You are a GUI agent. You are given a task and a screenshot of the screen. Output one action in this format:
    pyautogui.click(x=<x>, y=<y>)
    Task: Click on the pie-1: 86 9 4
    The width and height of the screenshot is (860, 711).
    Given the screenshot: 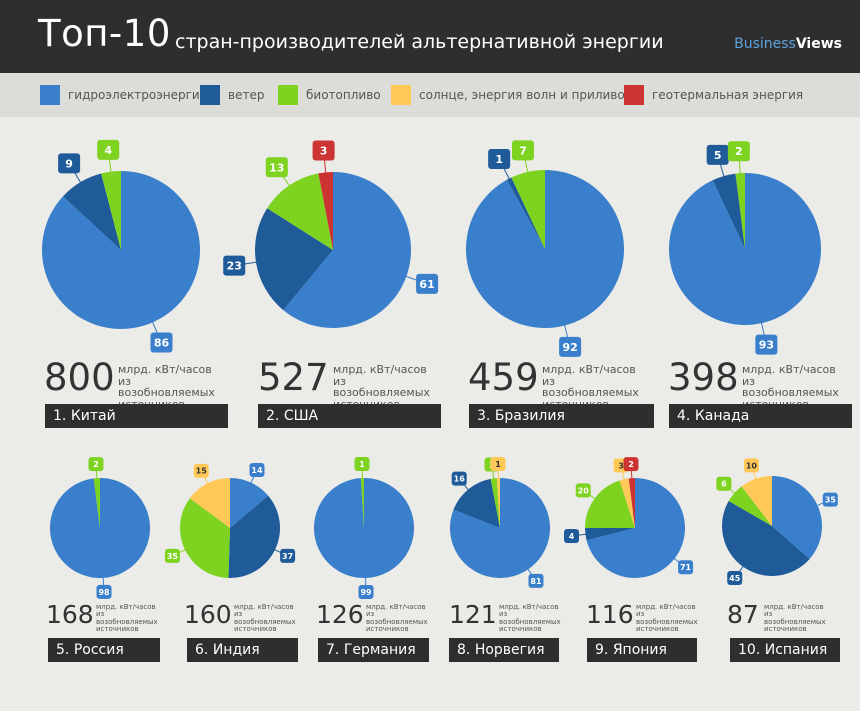 What is the action you would take?
    pyautogui.click(x=120, y=246)
    